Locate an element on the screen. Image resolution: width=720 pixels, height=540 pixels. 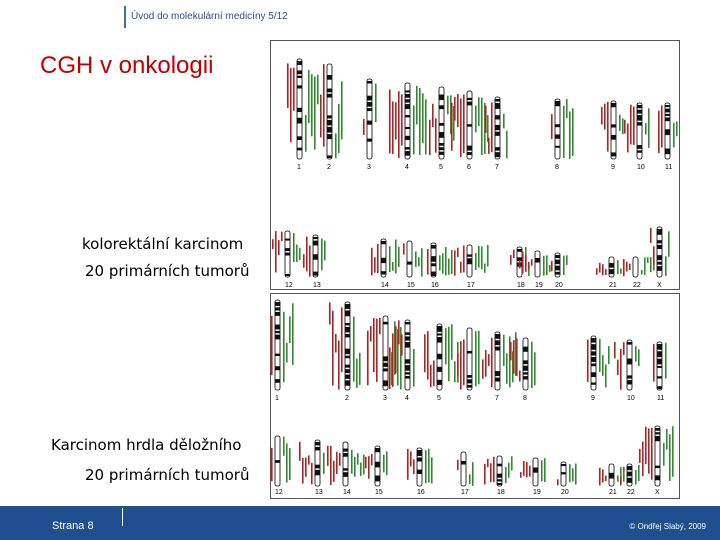
colorectal-row1-chromosome-label-9: 9 is located at coordinates (613, 167).